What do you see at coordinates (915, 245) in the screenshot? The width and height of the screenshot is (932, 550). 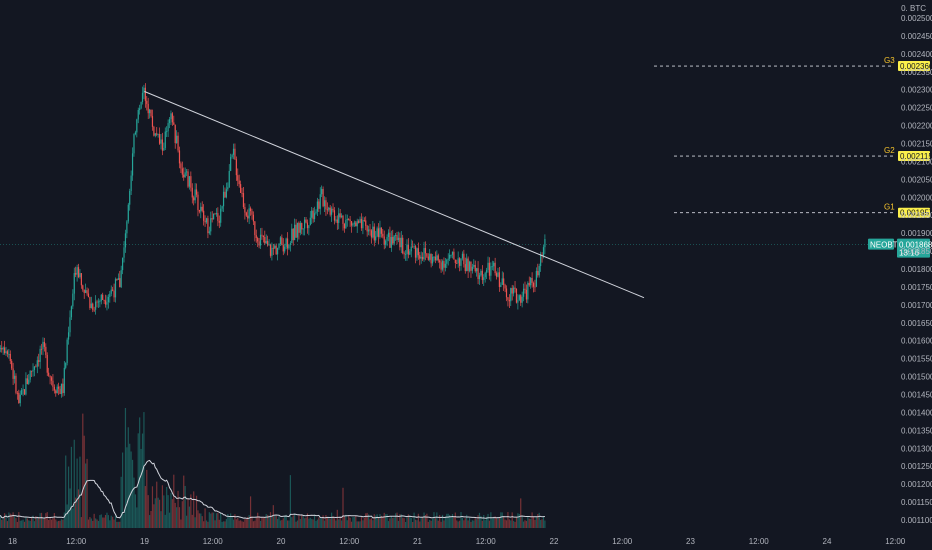 I see `last-price-value: 0.001868` at bounding box center [915, 245].